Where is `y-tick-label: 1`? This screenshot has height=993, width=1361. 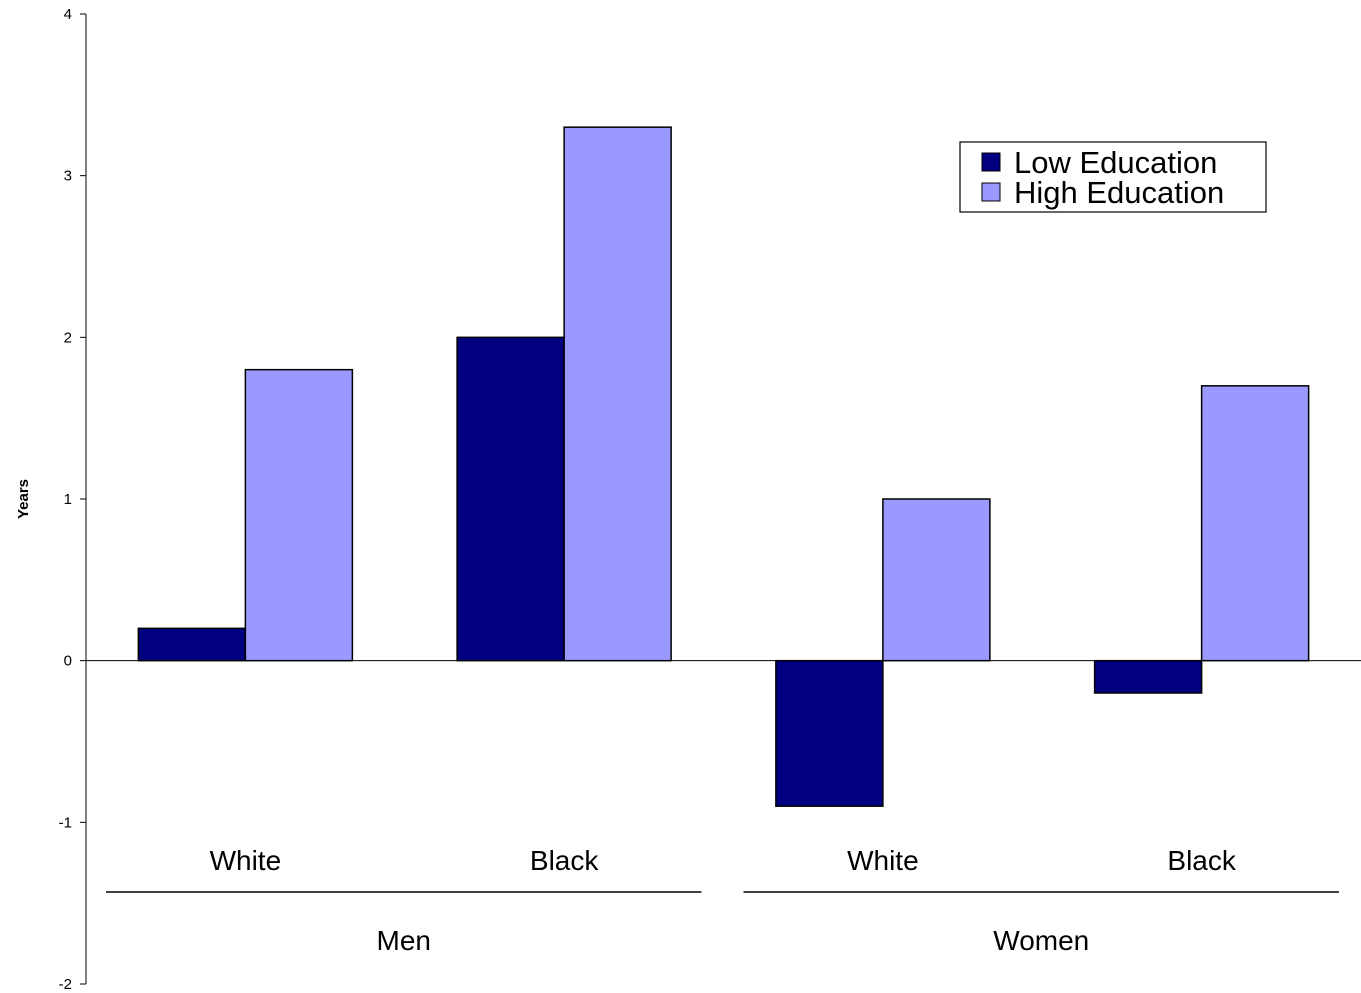
y-tick-label: 1 is located at coordinates (68, 499).